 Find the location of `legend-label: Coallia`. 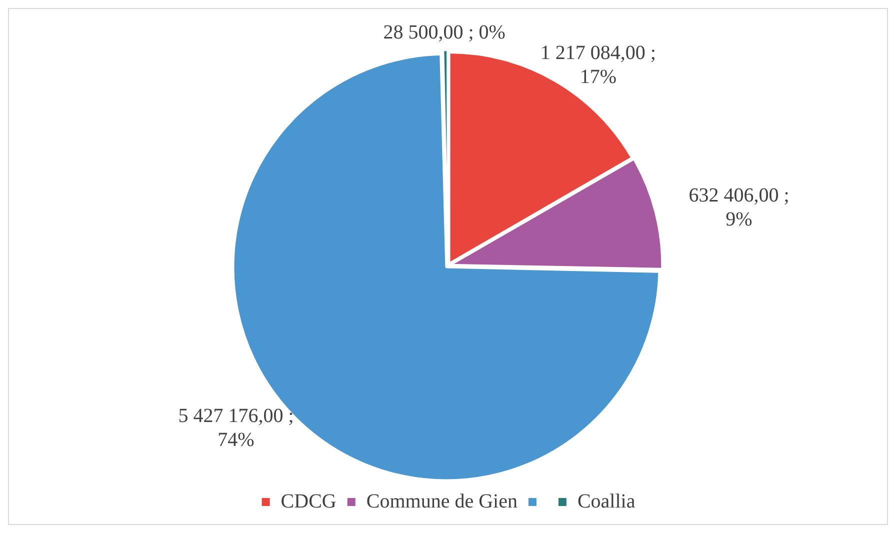

legend-label: Coallia is located at coordinates (606, 501).